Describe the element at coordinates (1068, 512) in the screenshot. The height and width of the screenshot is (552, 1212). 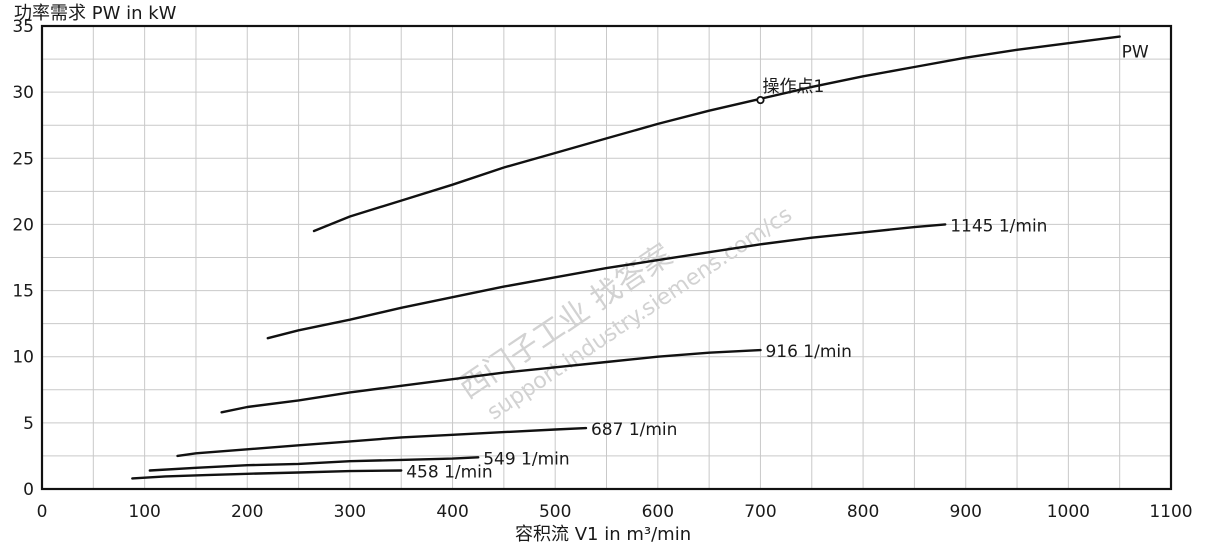
I see `x-tick-label: 1000` at that location.